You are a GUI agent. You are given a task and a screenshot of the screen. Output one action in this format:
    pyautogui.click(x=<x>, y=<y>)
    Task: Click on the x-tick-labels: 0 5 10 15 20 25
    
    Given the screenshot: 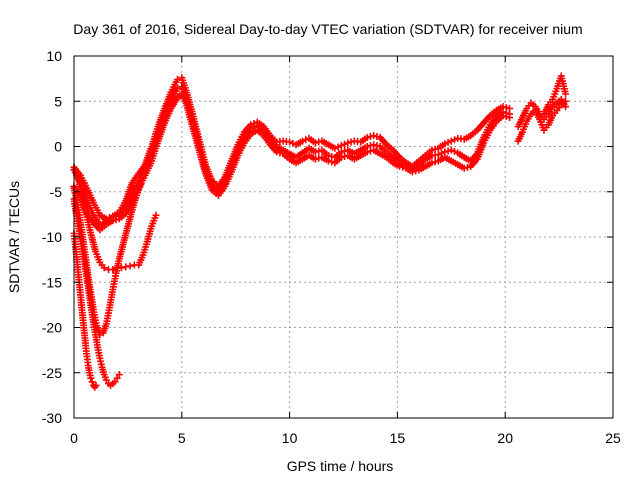 What is the action you would take?
    pyautogui.click(x=345, y=438)
    